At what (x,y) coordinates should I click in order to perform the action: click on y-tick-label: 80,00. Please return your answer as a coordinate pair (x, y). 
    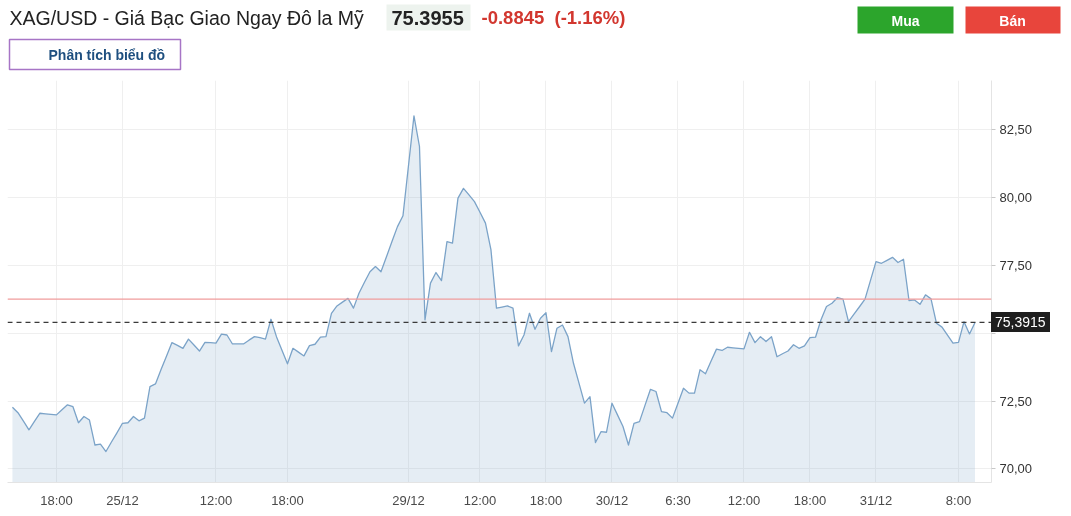
    Looking at the image, I should click on (1016, 197).